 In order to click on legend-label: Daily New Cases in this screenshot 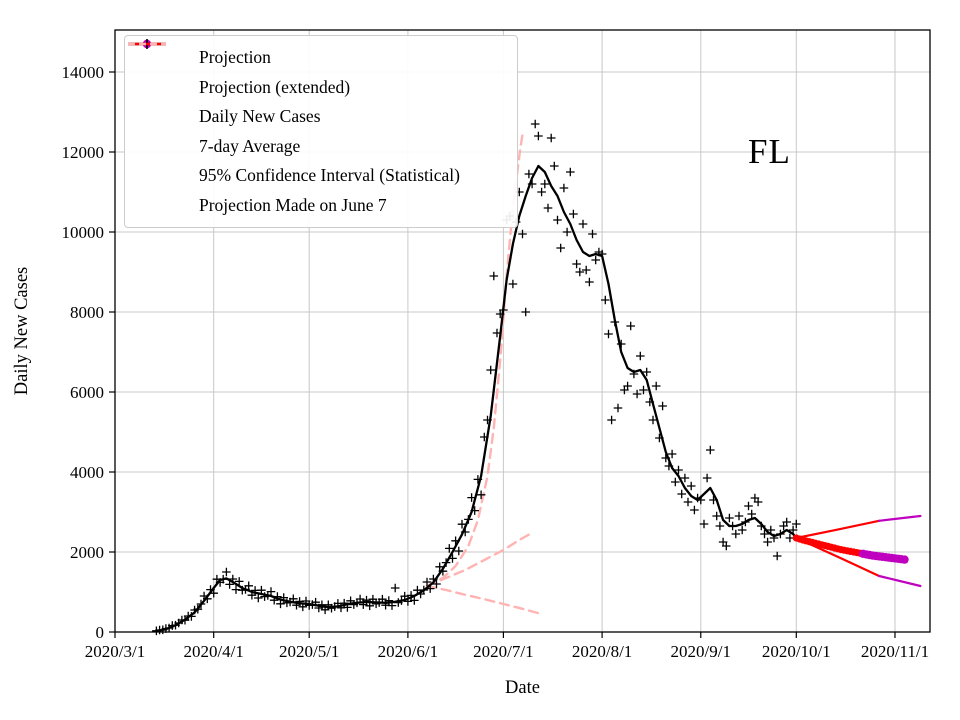, I will do `click(260, 116)`.